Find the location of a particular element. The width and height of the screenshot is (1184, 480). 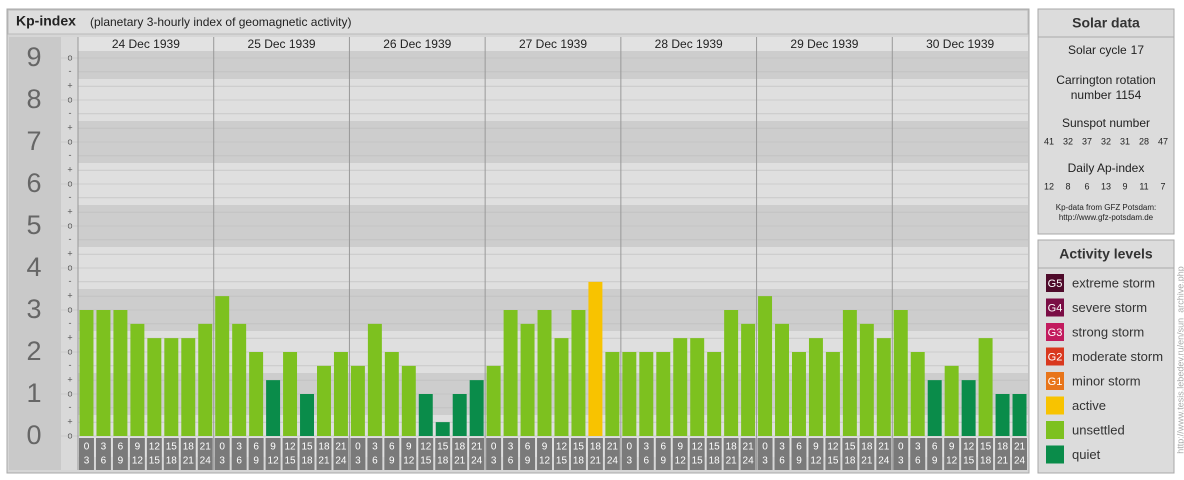

date-header is located at coordinates (553, 44).